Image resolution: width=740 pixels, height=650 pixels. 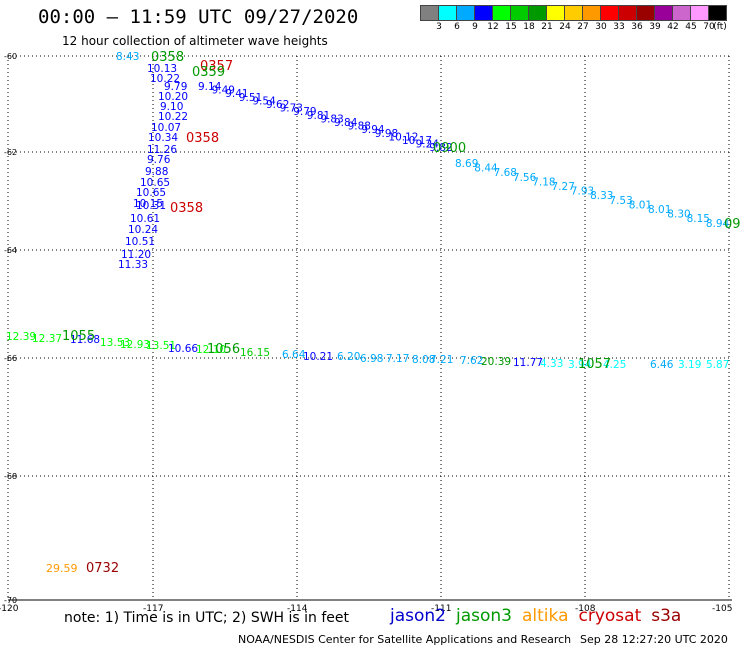 I want to click on wave-height-label: 7.17, so click(x=397, y=359).